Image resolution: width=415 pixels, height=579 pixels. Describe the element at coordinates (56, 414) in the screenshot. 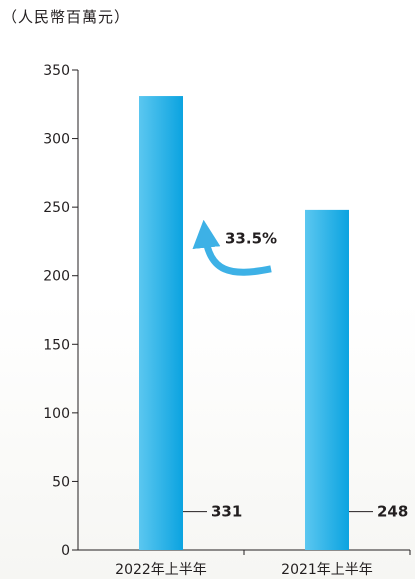

I see `y-tick-label: 100` at that location.